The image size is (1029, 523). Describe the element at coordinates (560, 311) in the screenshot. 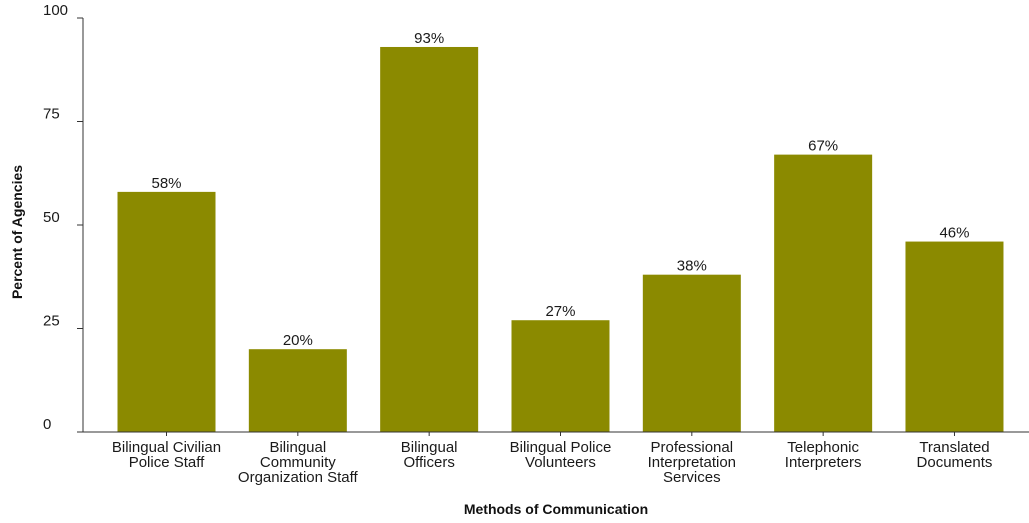

I see `bar-data-label: 27%` at that location.